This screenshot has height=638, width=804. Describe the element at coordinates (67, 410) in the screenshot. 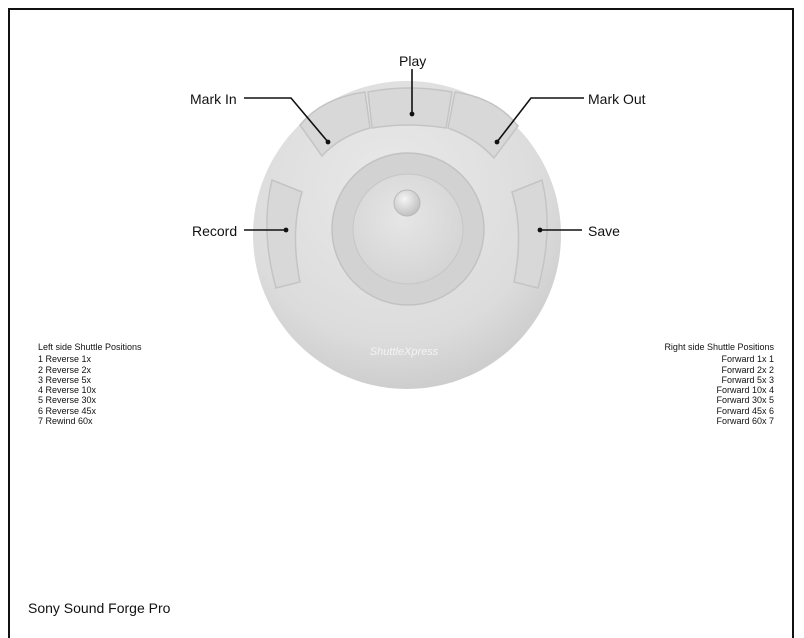

I see `left-shuttle-item: 6 Reverse 45x` at that location.